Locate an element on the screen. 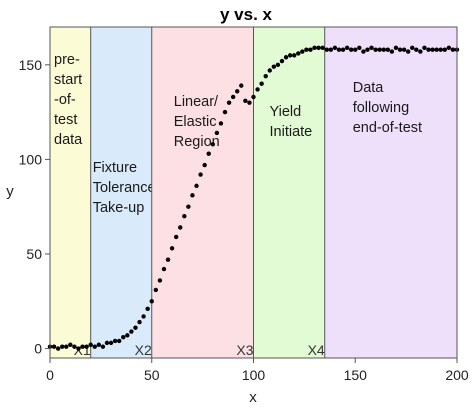 The image size is (474, 408). region-label-line: Take-up is located at coordinates (119, 208).